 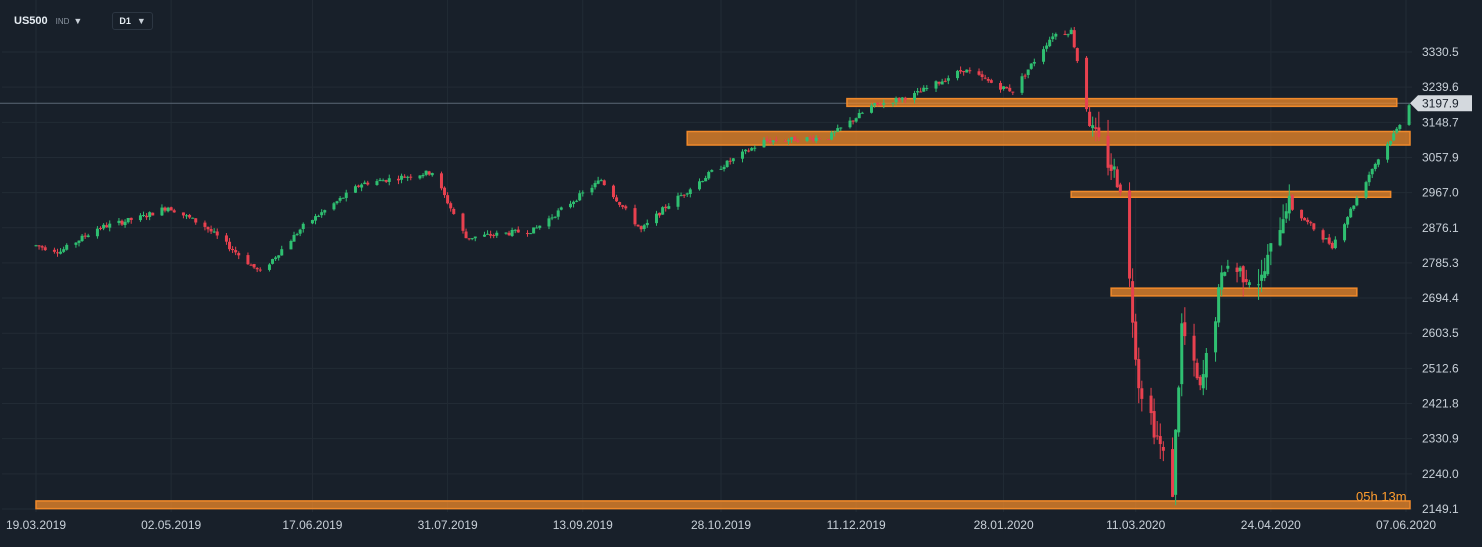 What do you see at coordinates (1440, 368) in the screenshot?
I see `y-tick-label: 2512.6` at bounding box center [1440, 368].